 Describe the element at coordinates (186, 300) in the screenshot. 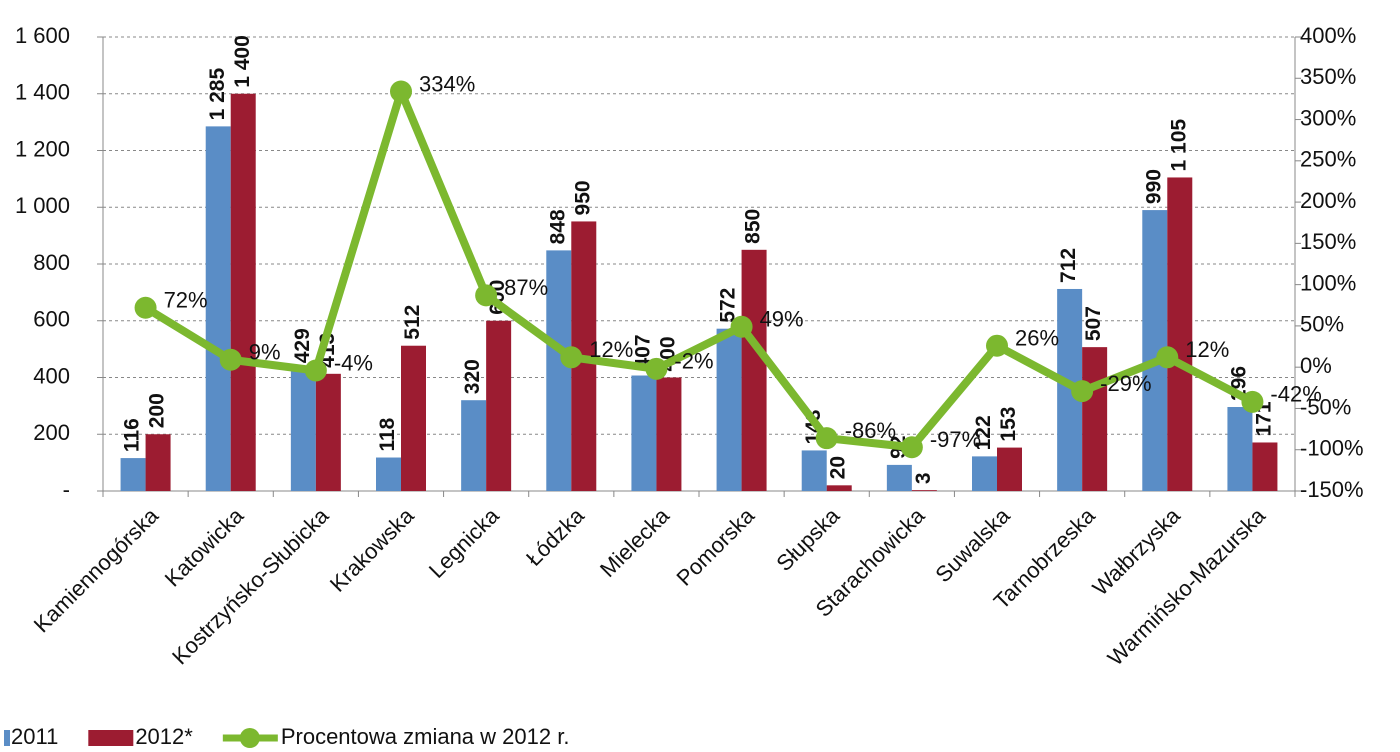

I see `data-label: 72%` at that location.